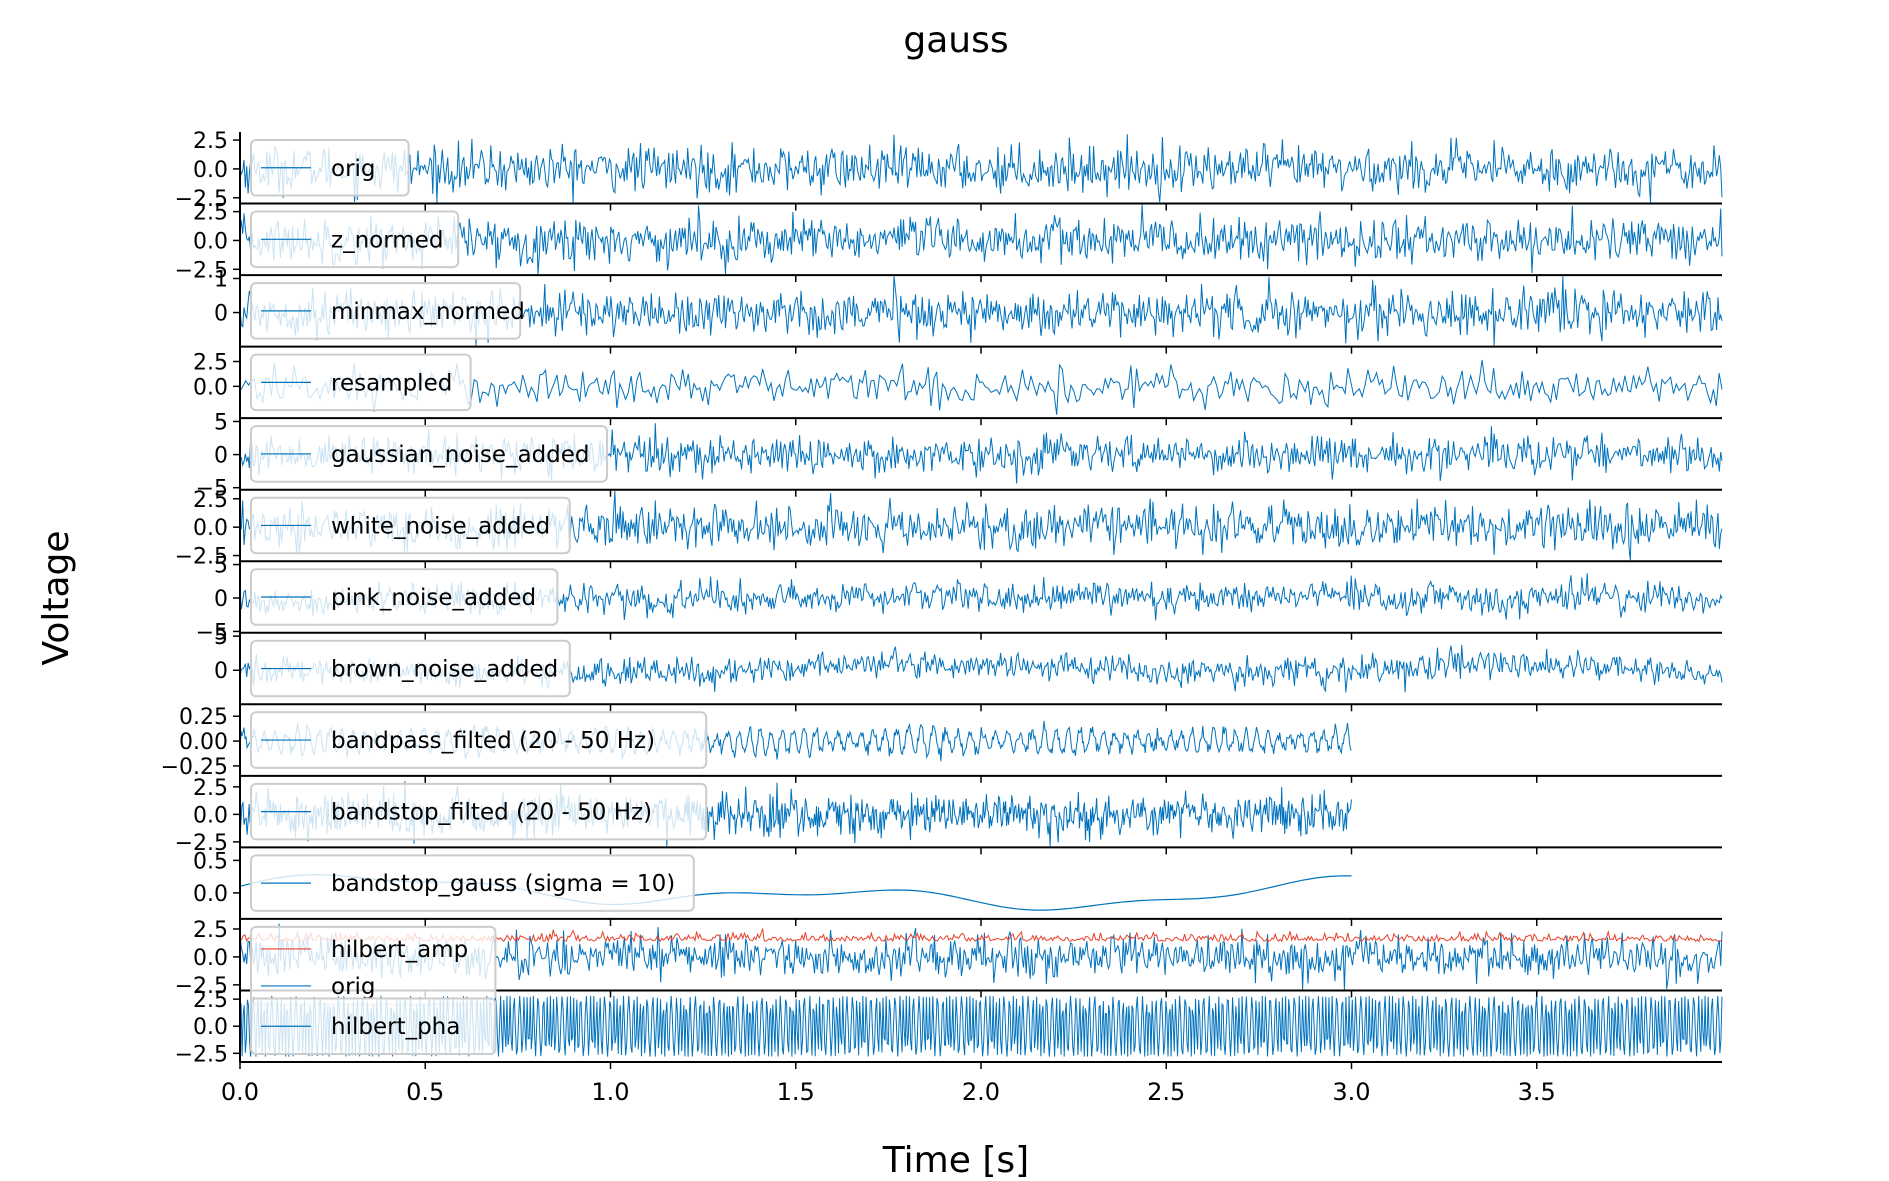  What do you see at coordinates (425, 1092) in the screenshot?
I see `x-tick-label: 0.5` at bounding box center [425, 1092].